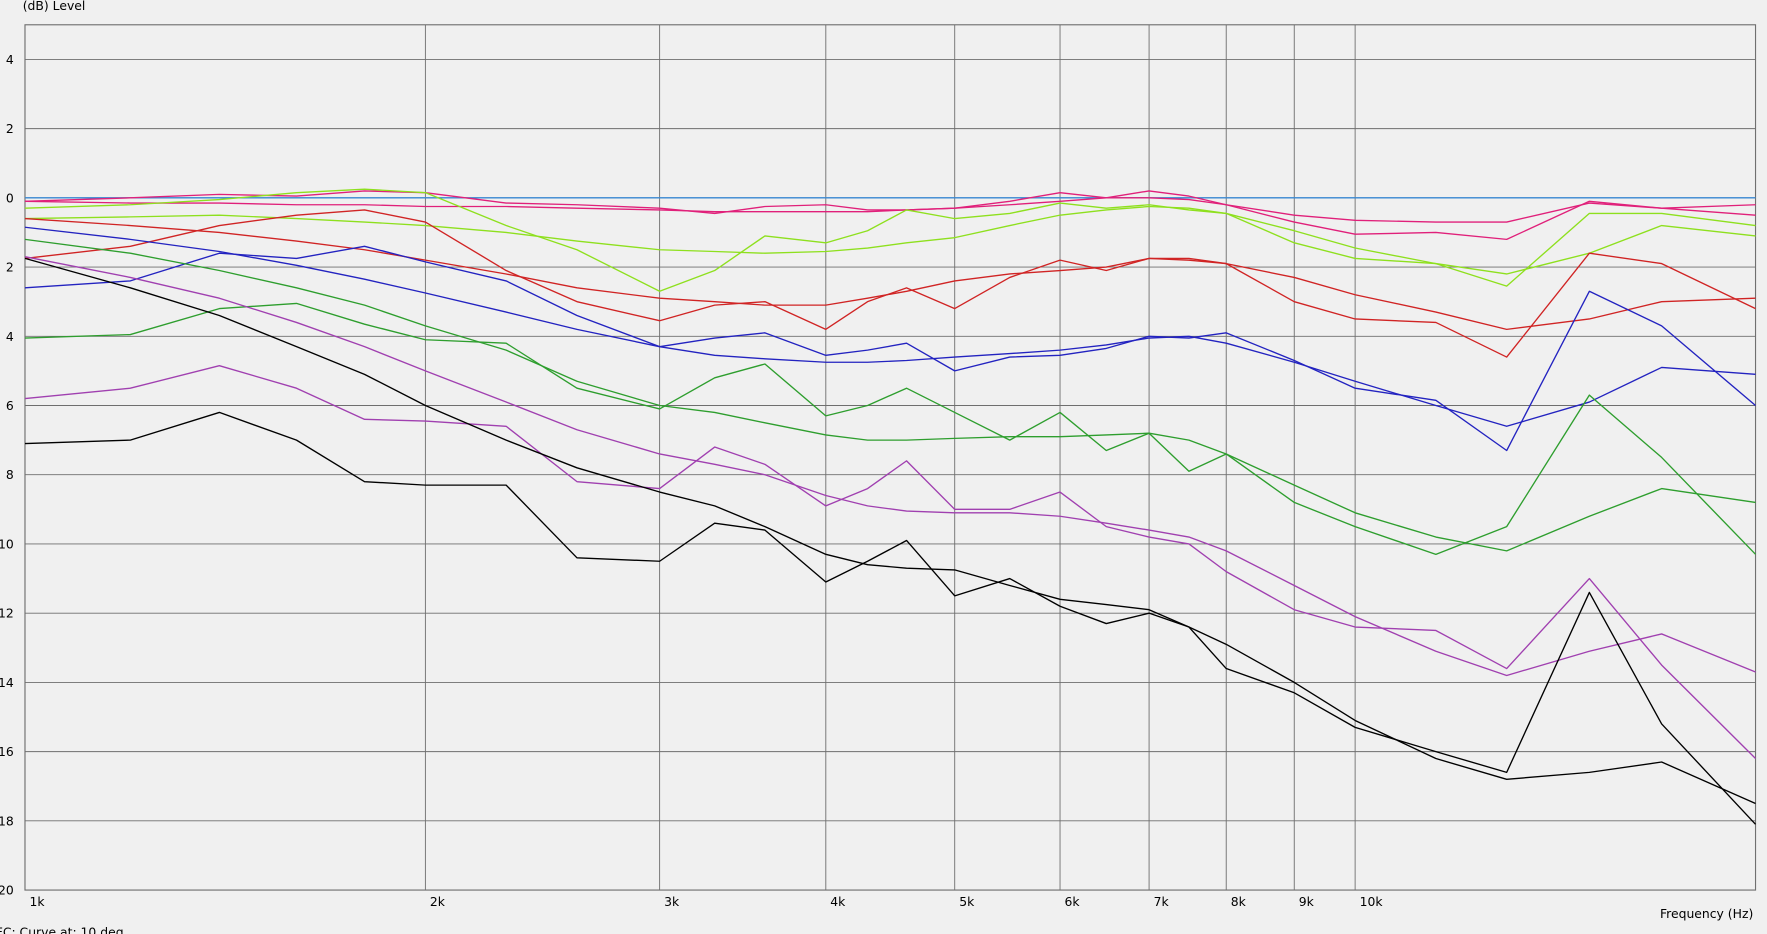  I want to click on y-tick-label: 10, so click(7, 543).